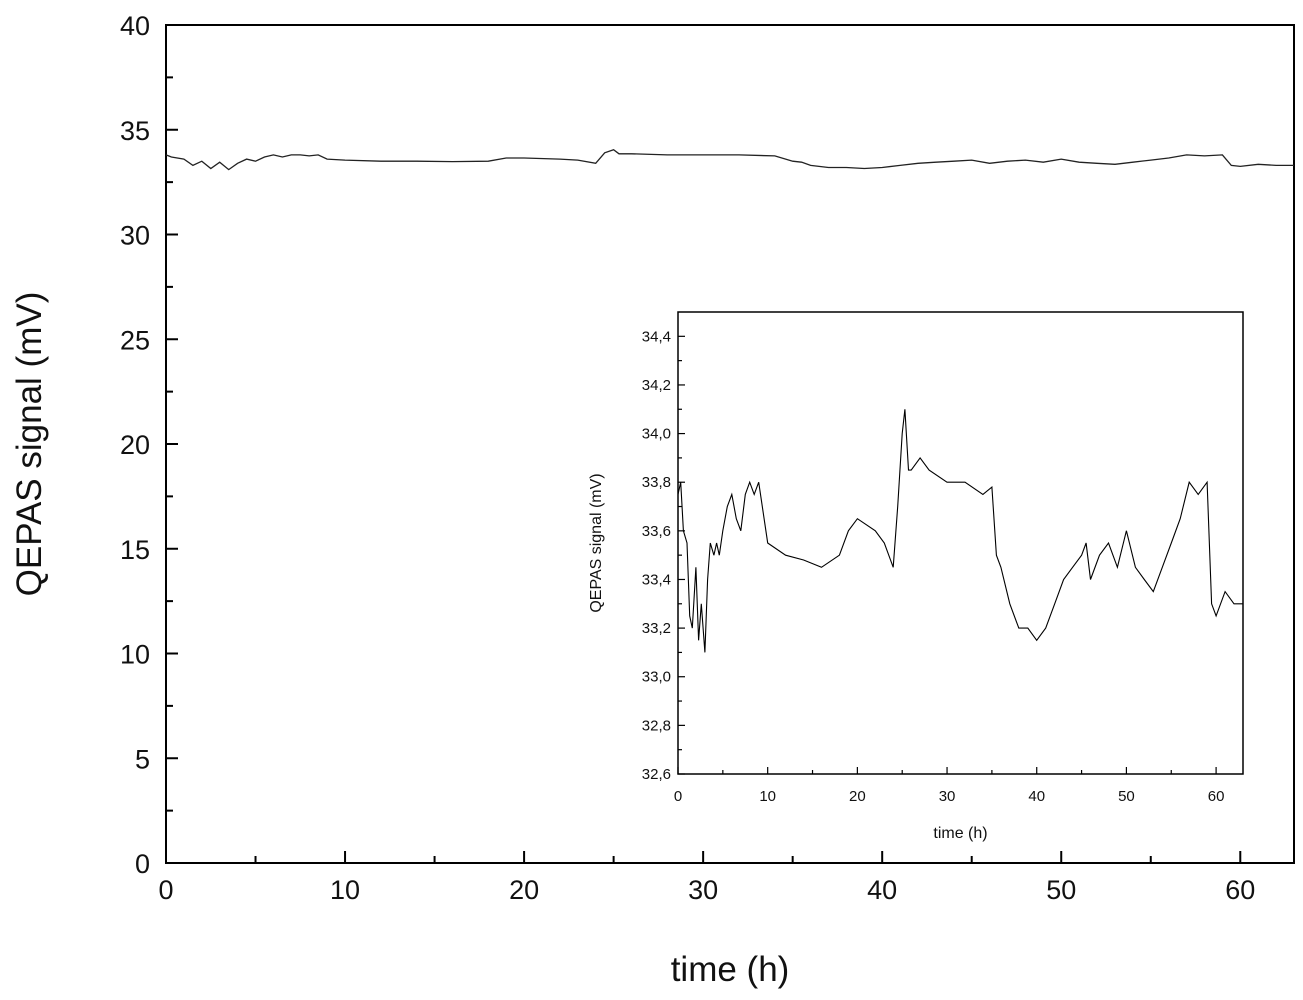 The width and height of the screenshot is (1303, 1000). Describe the element at coordinates (960, 833) in the screenshot. I see `inset-x-axis-label: time (h)` at that location.